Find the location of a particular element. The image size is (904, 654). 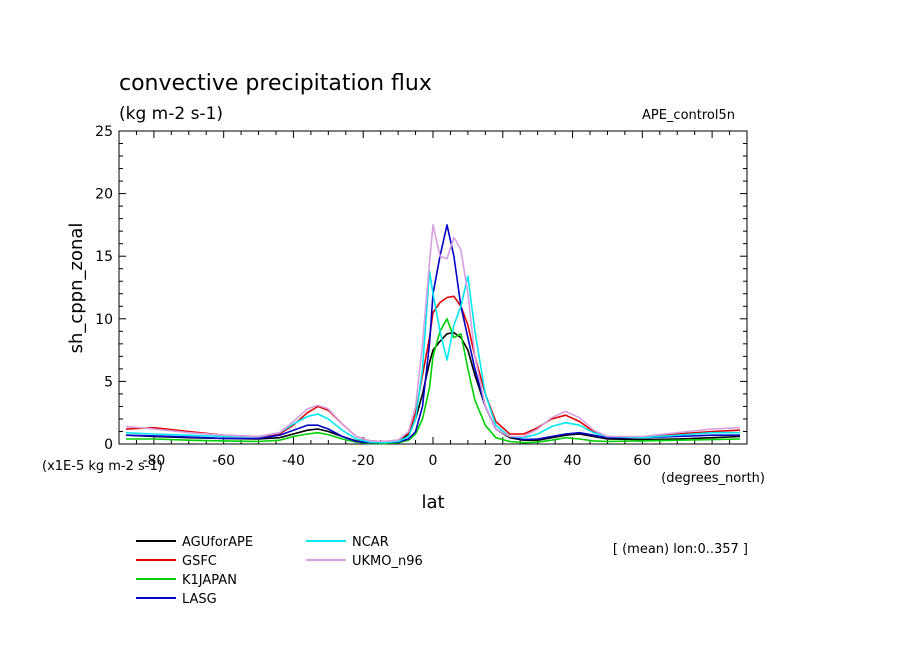

legend-label: LASG is located at coordinates (199, 599).